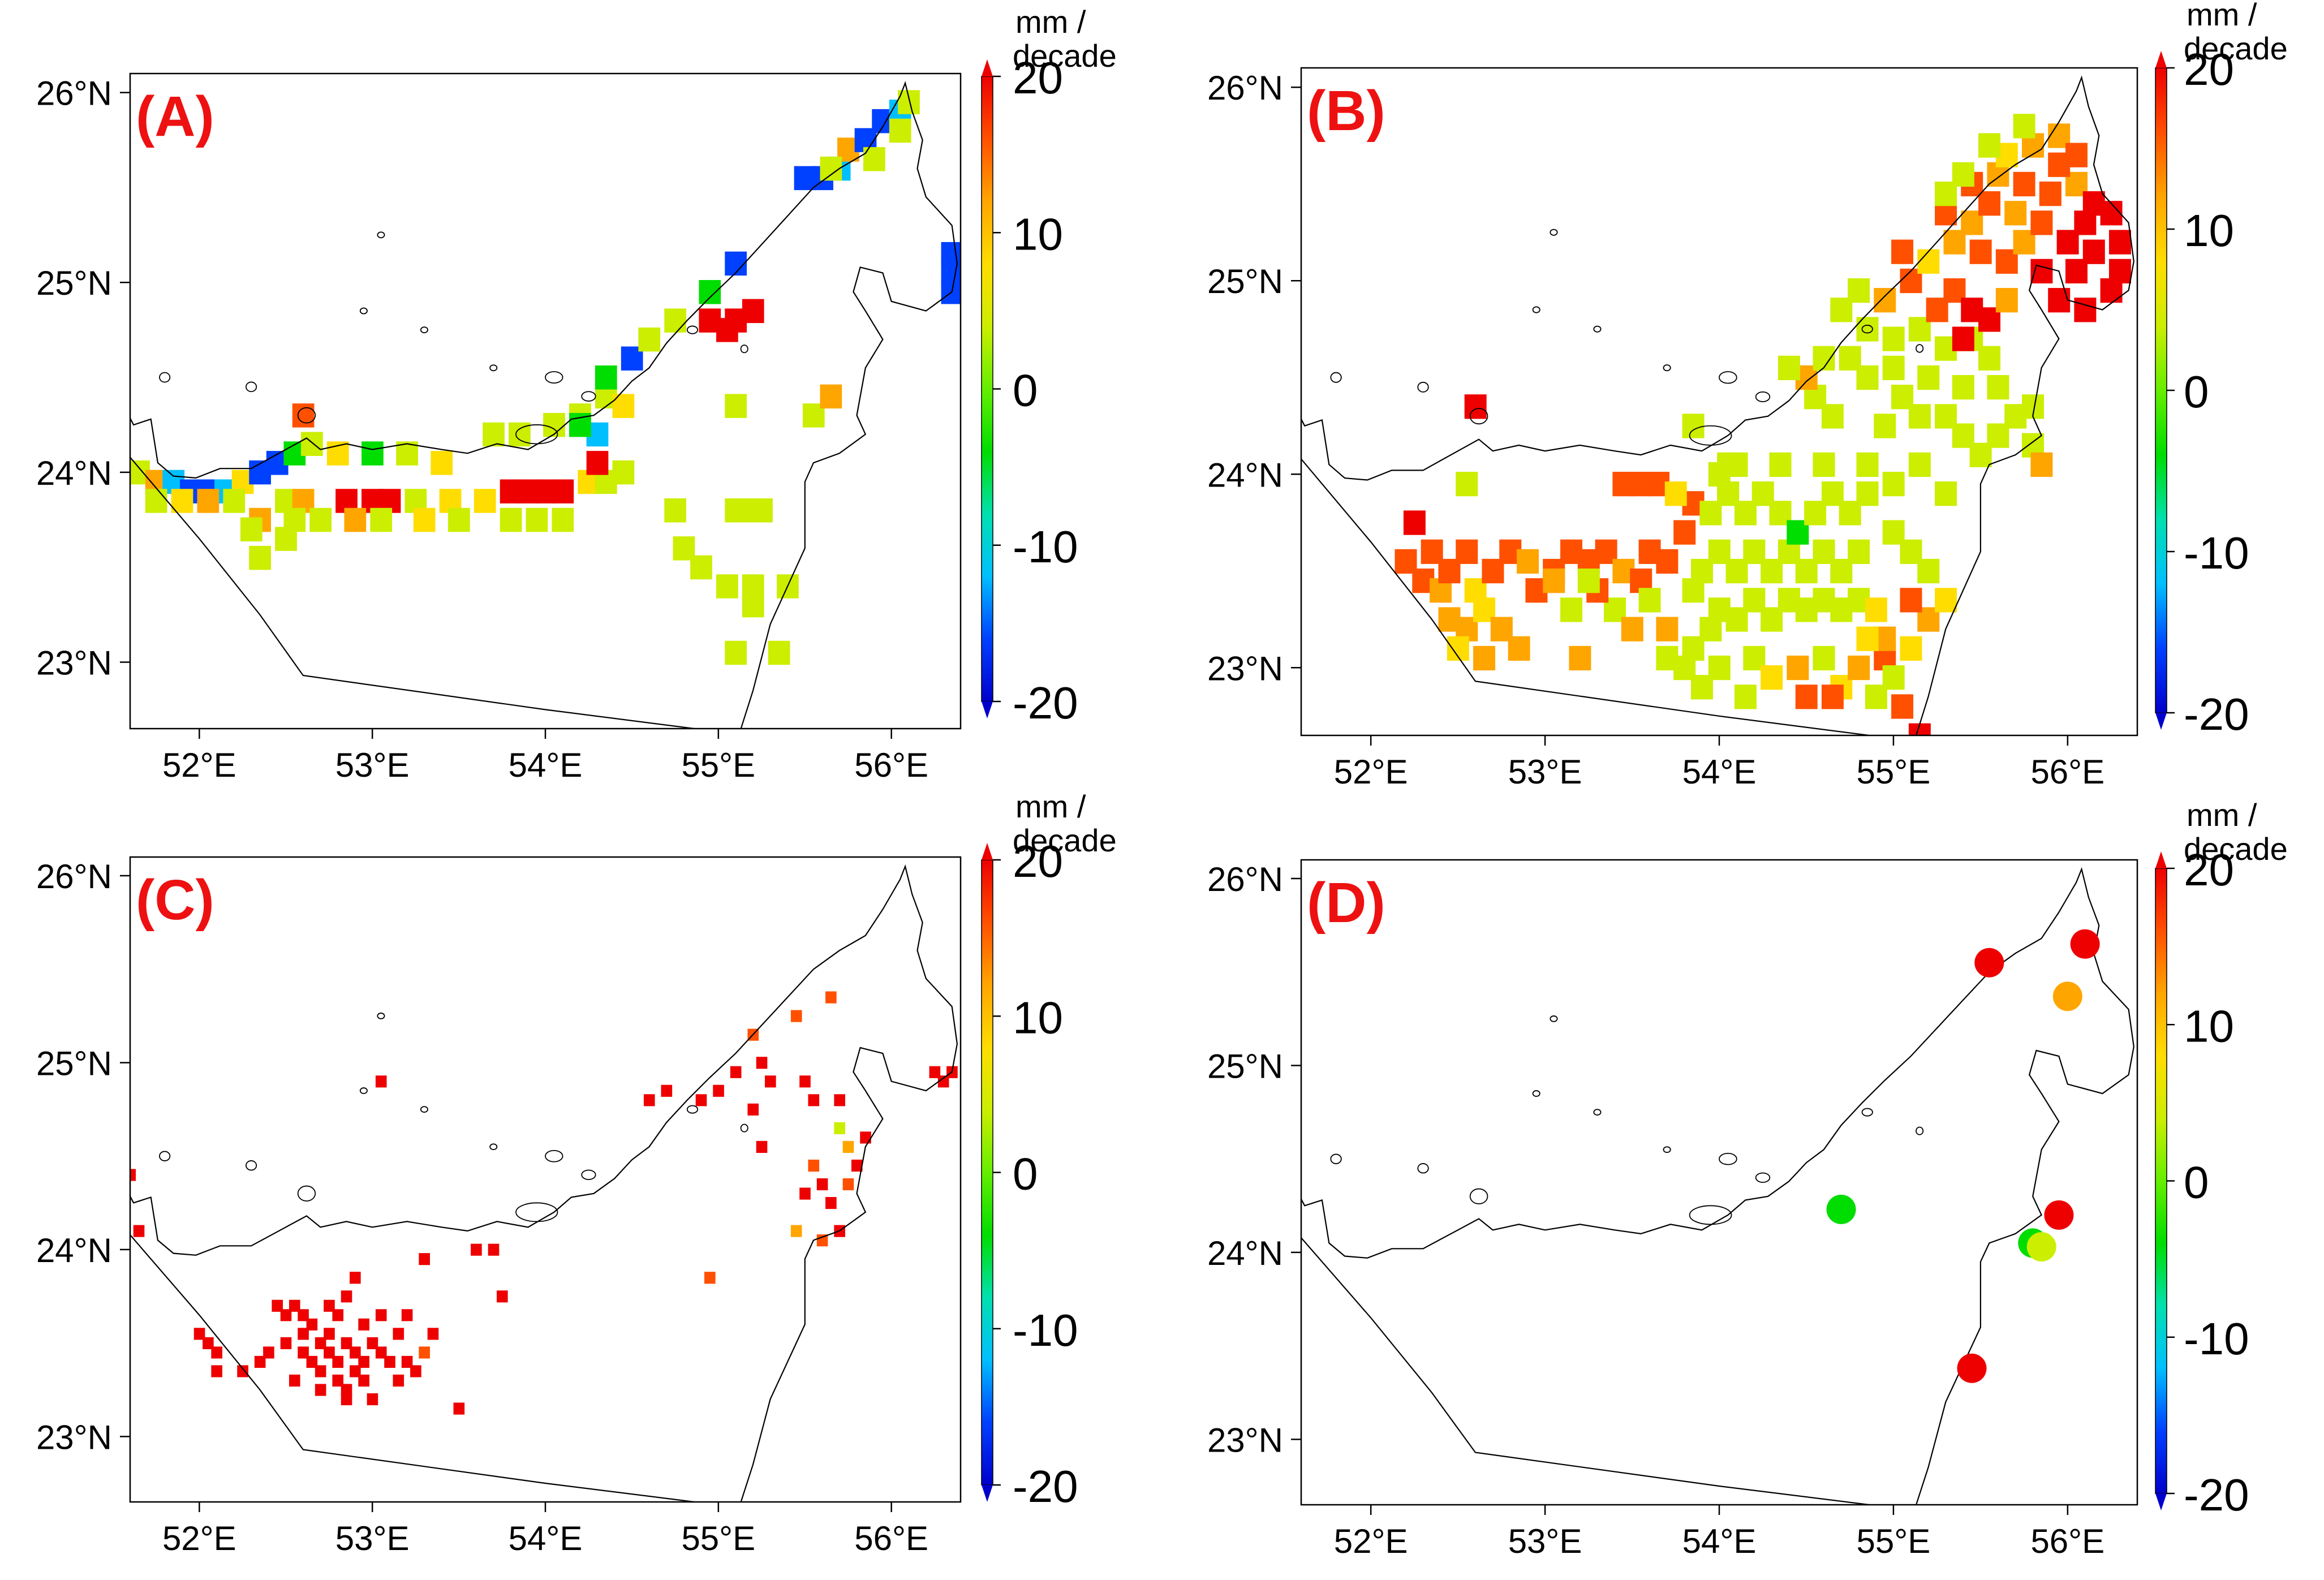  I want to click on station-point, so click(2059, 1215).